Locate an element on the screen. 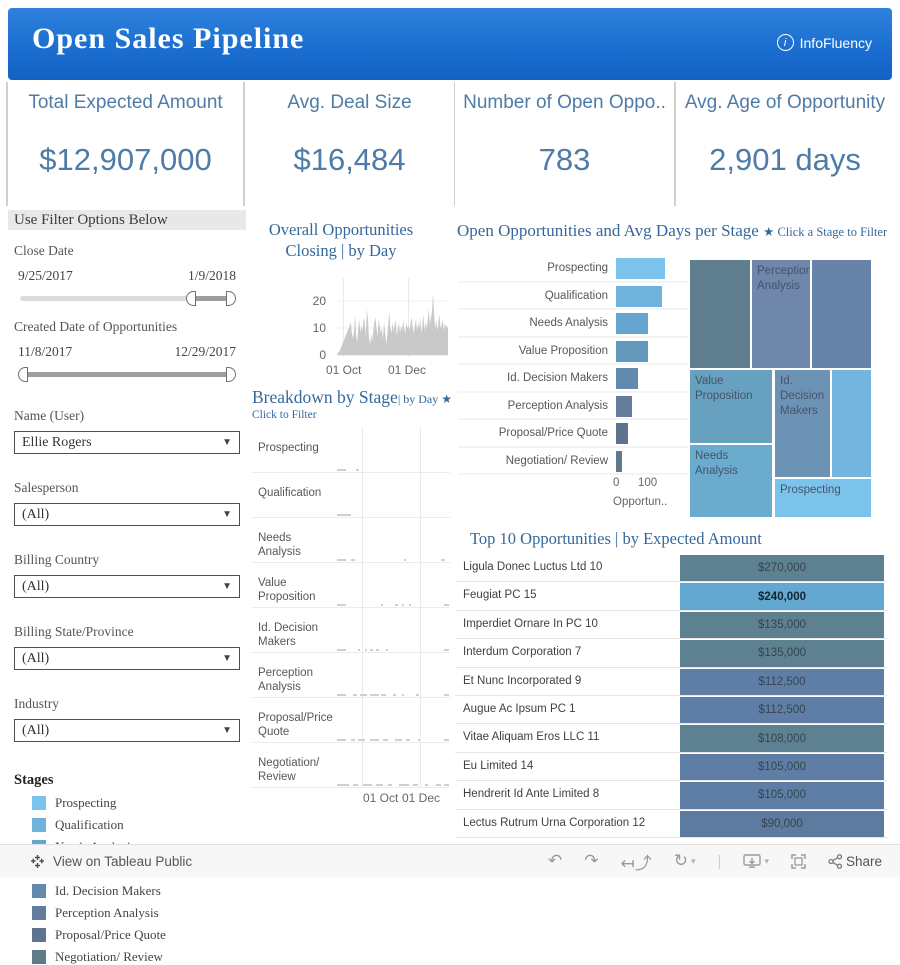  overall-area-chart is located at coordinates (392, 317).